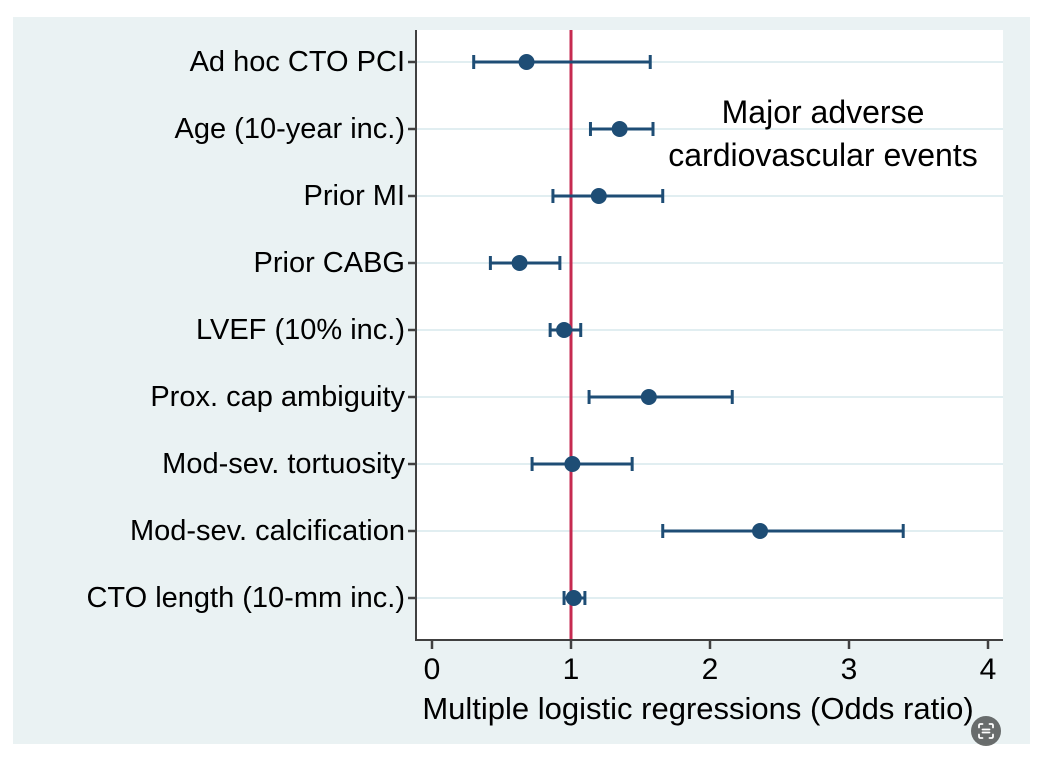 The height and width of the screenshot is (760, 1042). What do you see at coordinates (300, 330) in the screenshot?
I see `y-axis-label: LVEF (10% inc.)` at bounding box center [300, 330].